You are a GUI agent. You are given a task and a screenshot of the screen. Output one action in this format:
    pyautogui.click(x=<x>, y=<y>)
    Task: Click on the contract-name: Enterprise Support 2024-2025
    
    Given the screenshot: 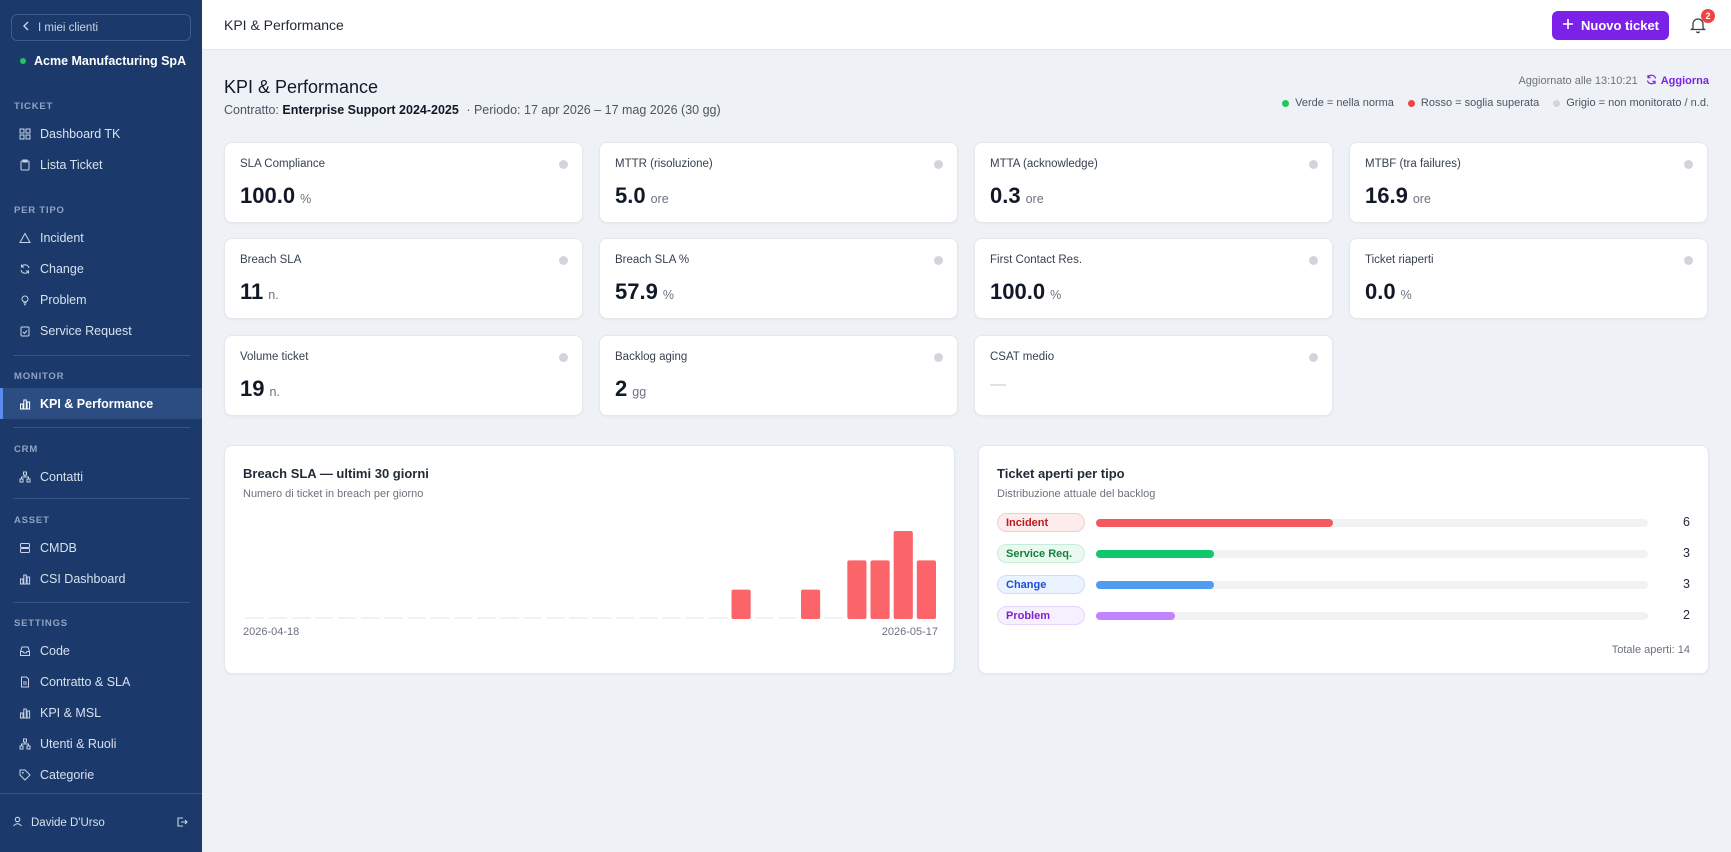 What is the action you would take?
    pyautogui.click(x=370, y=110)
    